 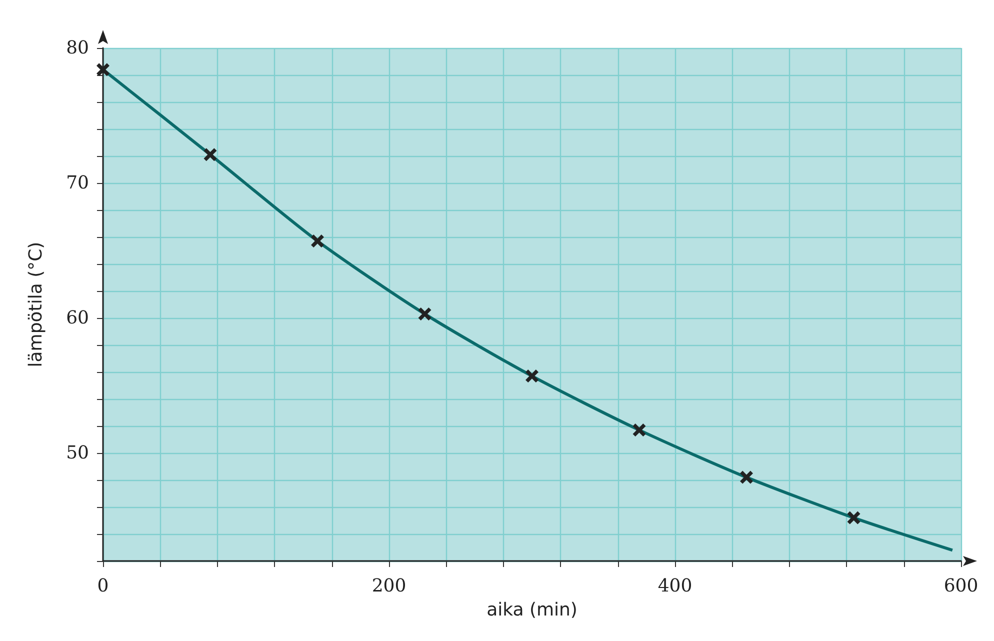 What do you see at coordinates (77, 183) in the screenshot?
I see `y-tick-label: 70` at bounding box center [77, 183].